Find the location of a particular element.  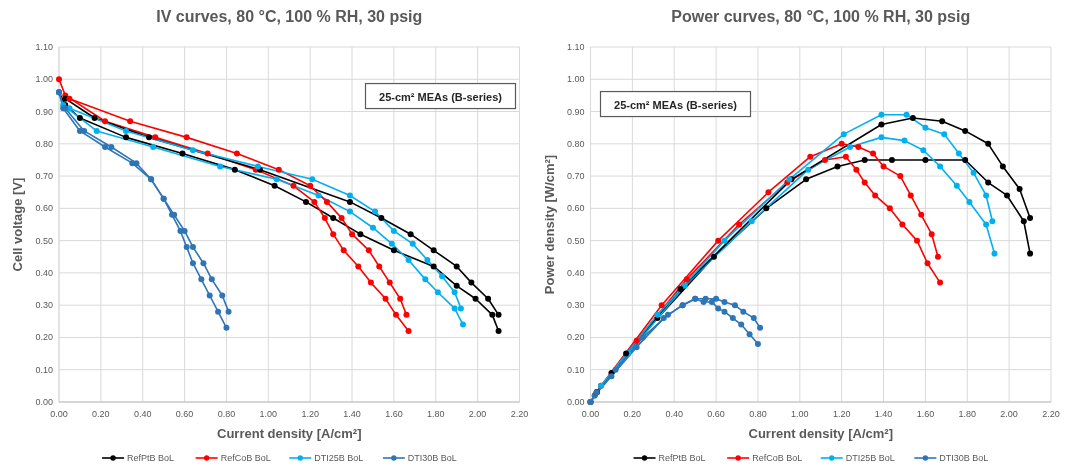

chart-title: Power curves, 80 °C, 100 % RH, 30 psig is located at coordinates (821, 16).